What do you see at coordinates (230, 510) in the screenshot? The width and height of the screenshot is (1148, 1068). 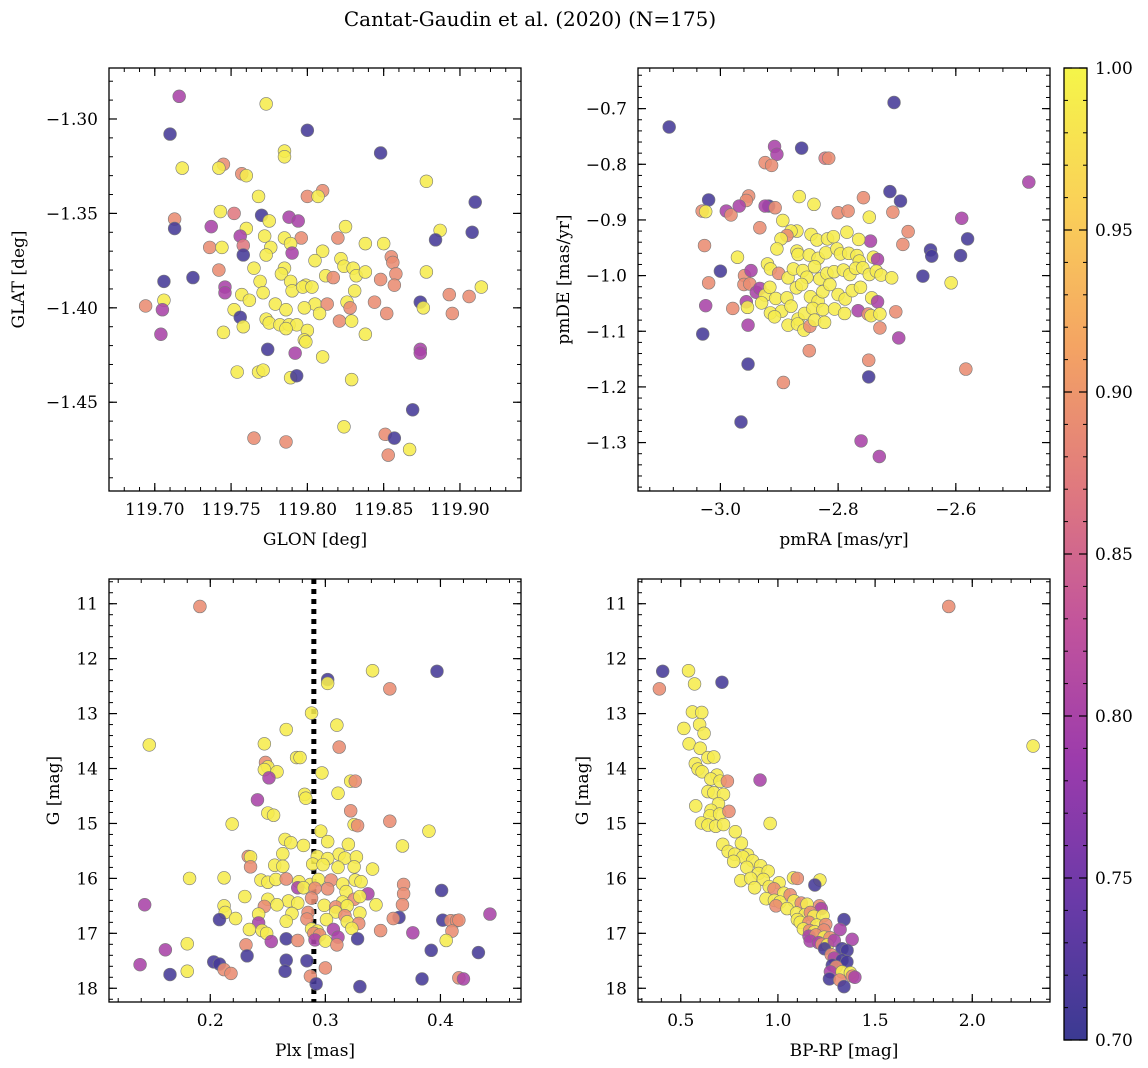 I see `x-tick-label: 119.75` at bounding box center [230, 510].